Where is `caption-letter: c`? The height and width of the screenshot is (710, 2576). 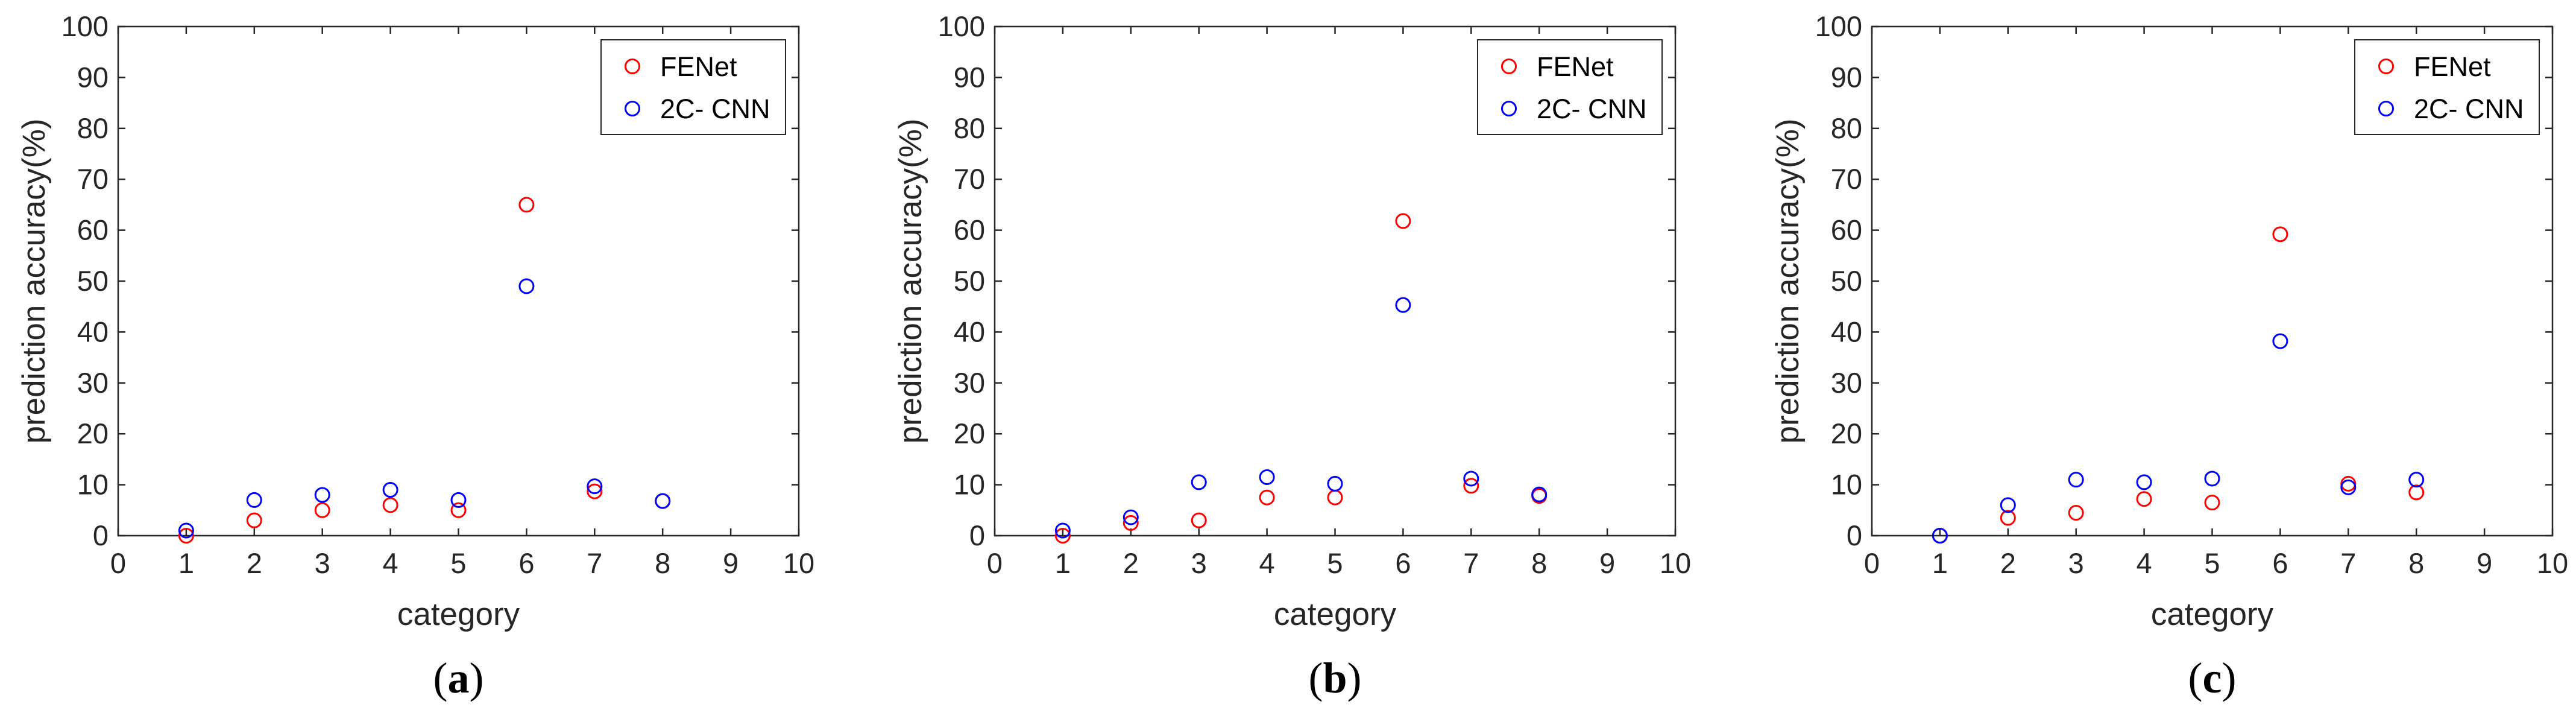
caption-letter: c is located at coordinates (2212, 678).